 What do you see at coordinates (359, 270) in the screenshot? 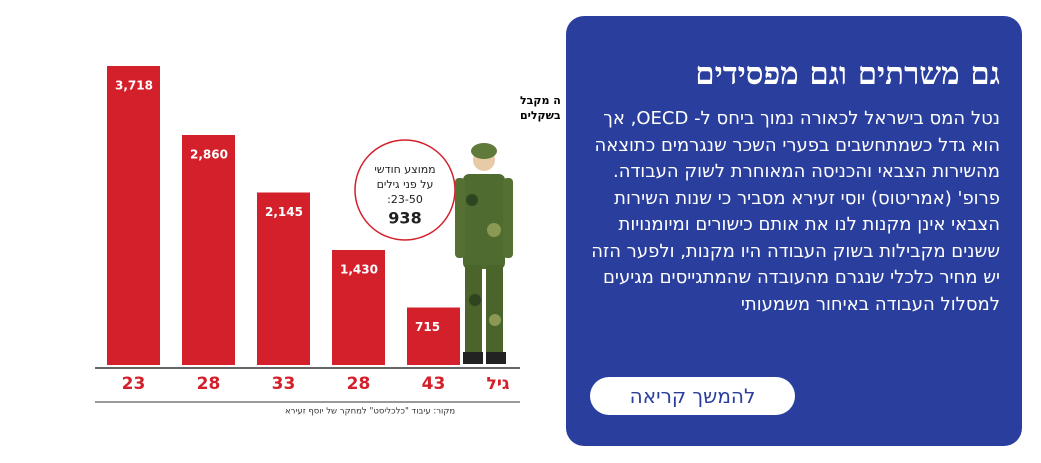
I see `value-label: 1,430` at bounding box center [359, 270].